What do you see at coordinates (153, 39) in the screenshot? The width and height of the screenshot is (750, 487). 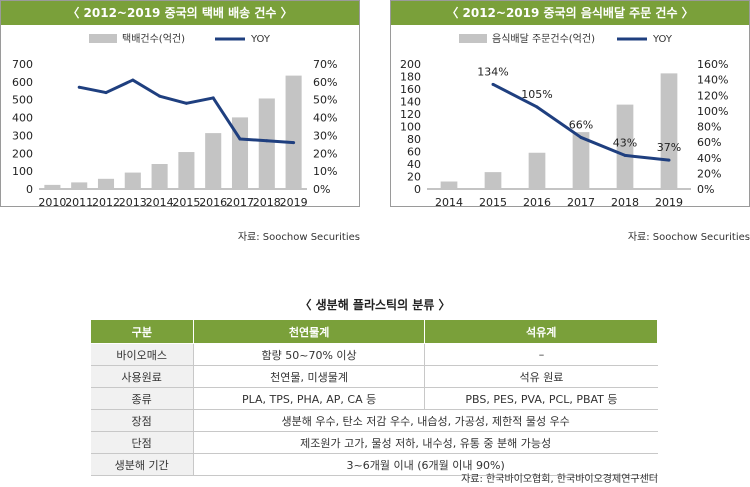 I see `legend-bar-label: 택배건수(억건)` at bounding box center [153, 39].